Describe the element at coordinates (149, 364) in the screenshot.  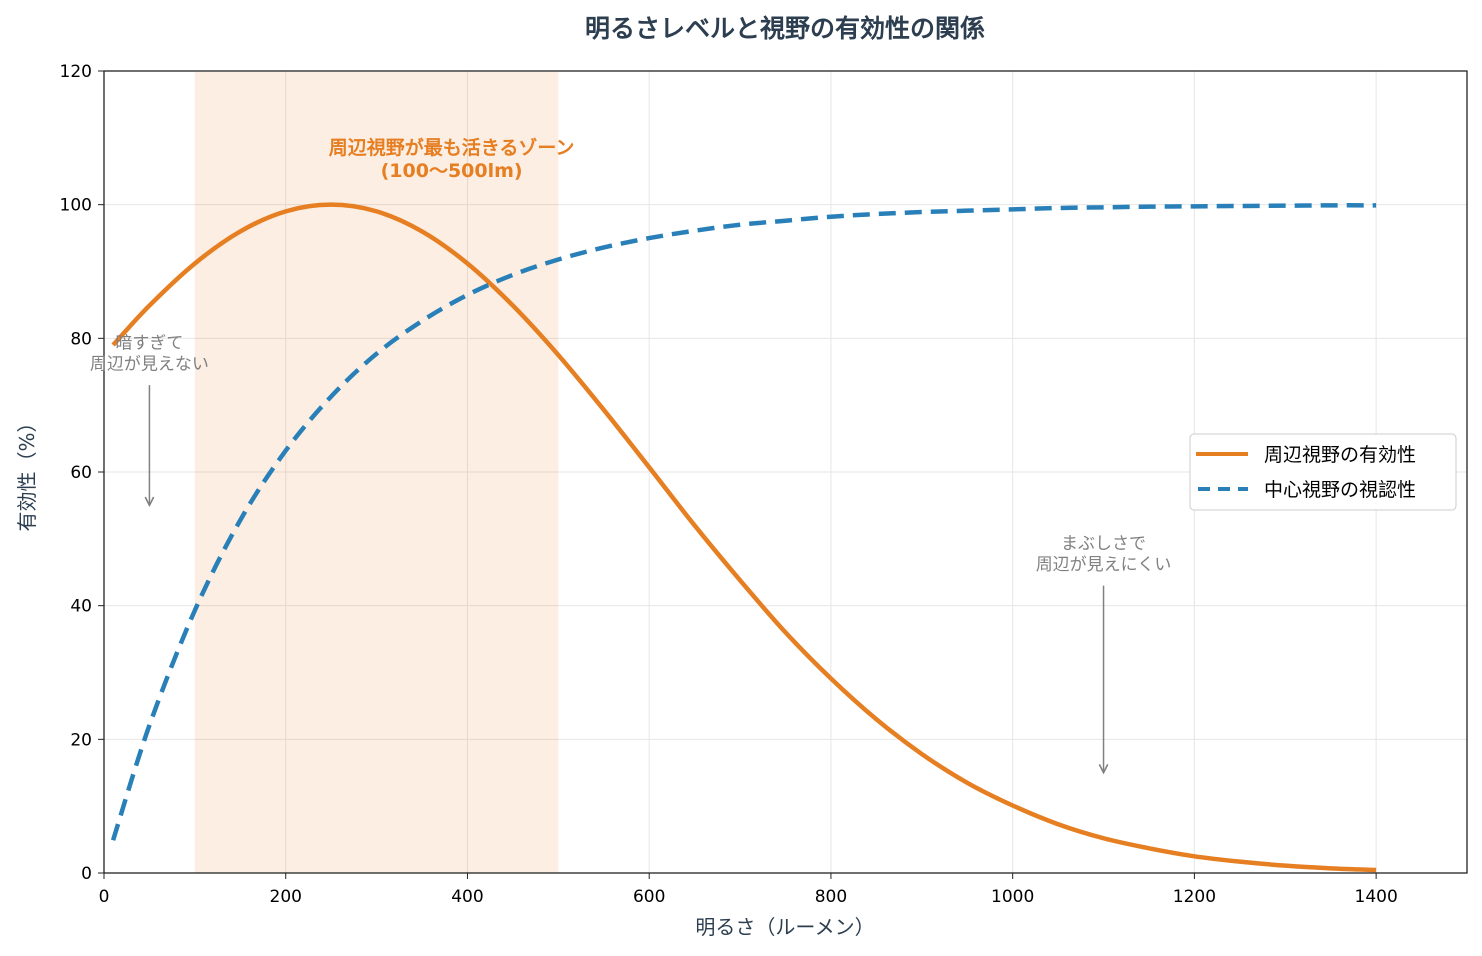
I see `annotation-line2: 周辺が見えない` at that location.